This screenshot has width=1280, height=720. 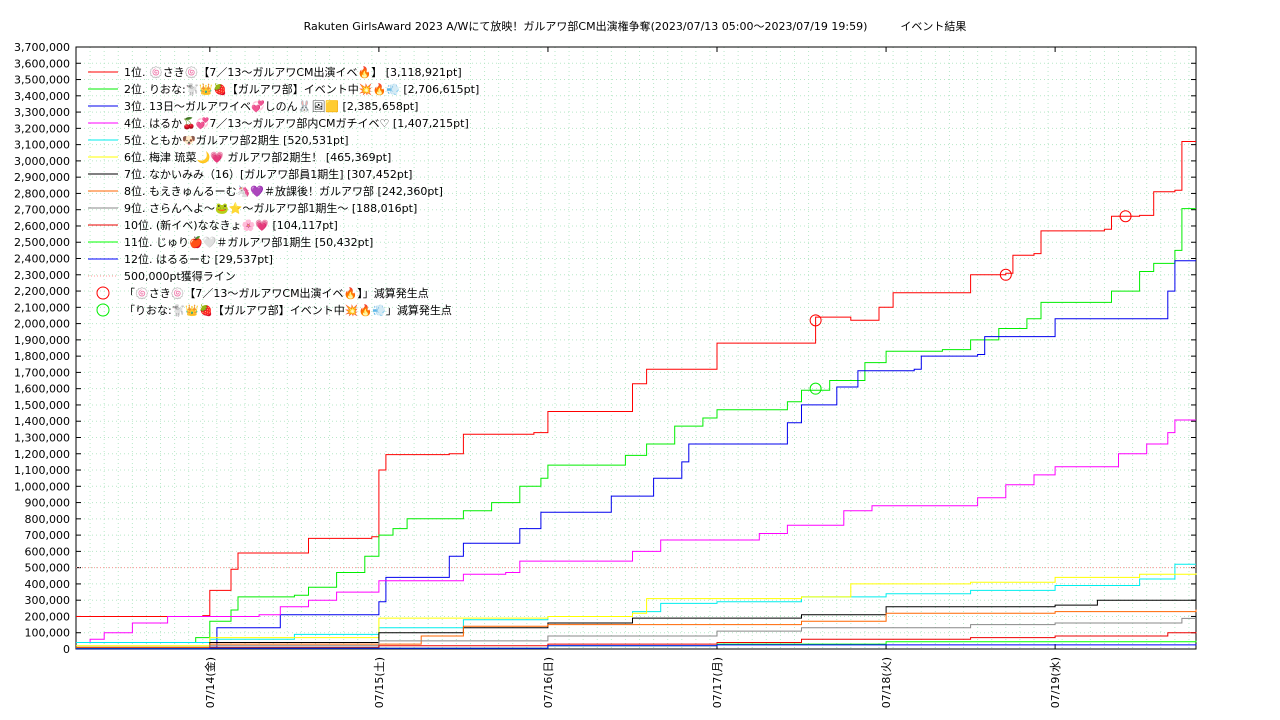 I want to click on legend-entry-reference: 500,000pt獲得ライン, so click(x=180, y=276).